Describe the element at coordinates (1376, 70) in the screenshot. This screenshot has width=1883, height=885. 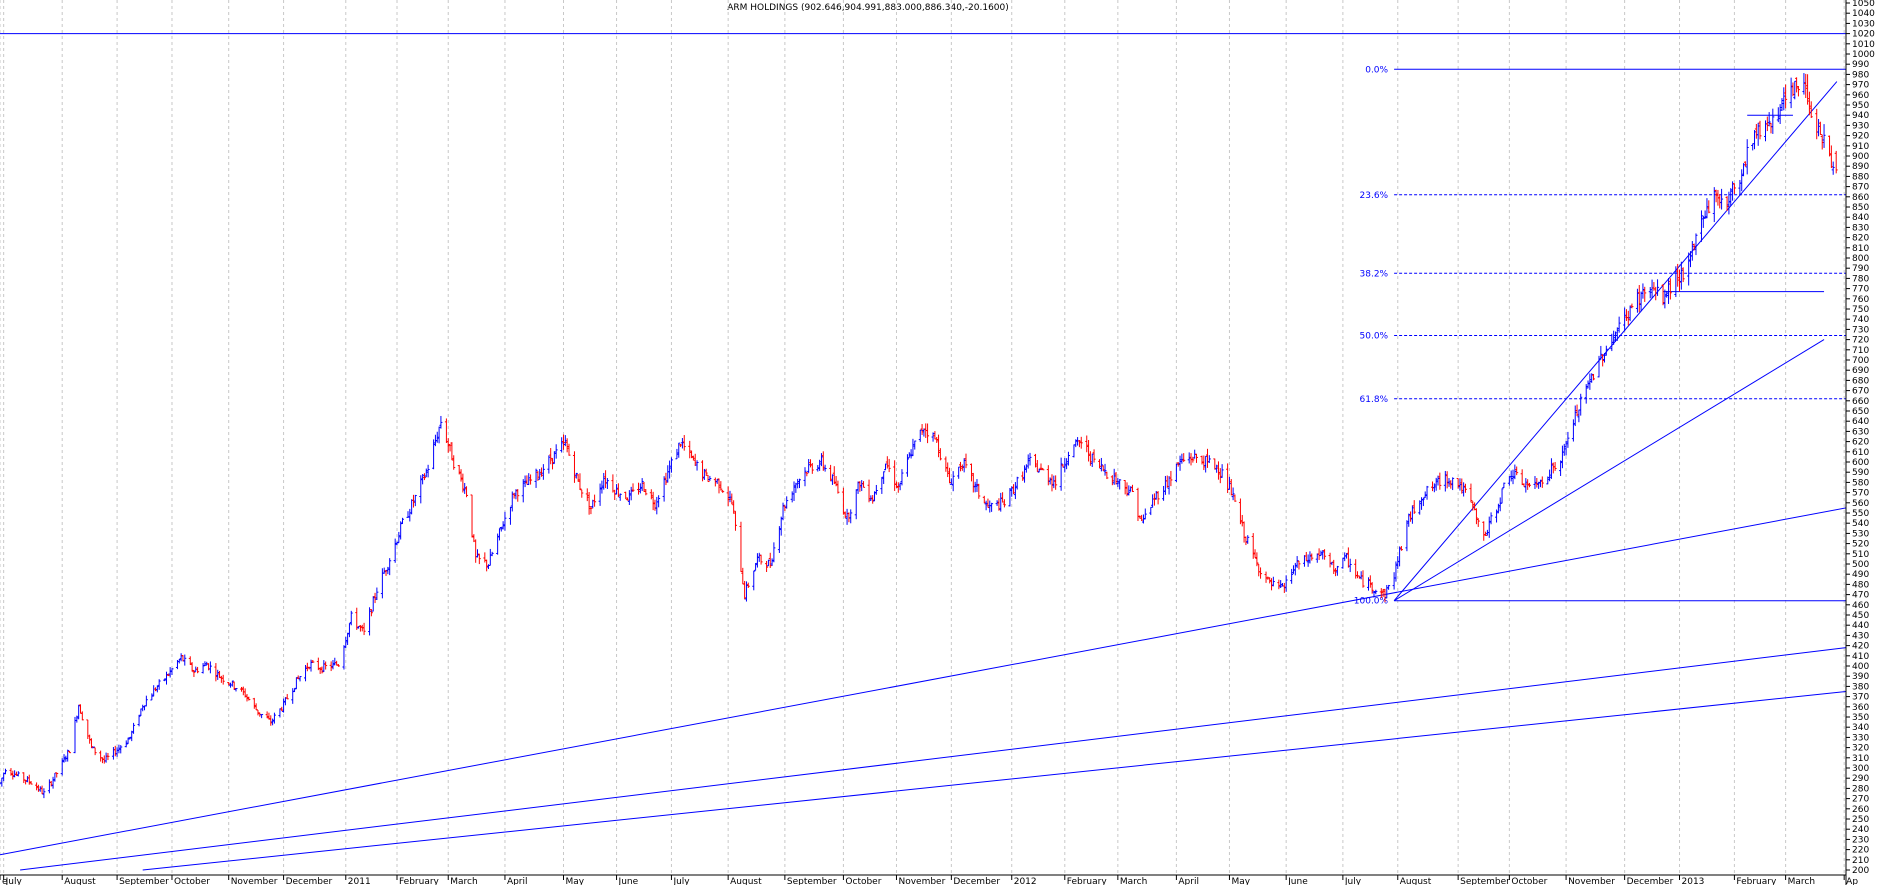
I see `fibonacci-level-label: 0.0%` at that location.